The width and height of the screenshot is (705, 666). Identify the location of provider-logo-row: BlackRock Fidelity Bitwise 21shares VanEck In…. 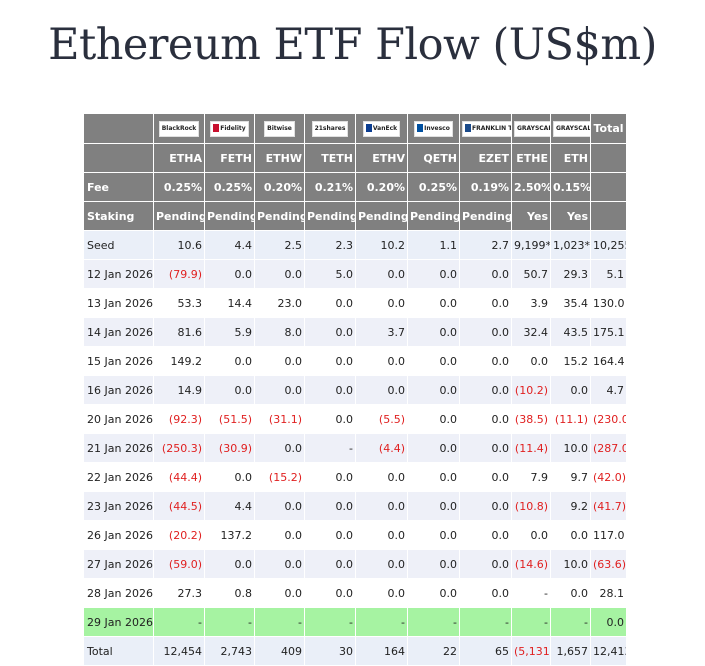
(355, 128).